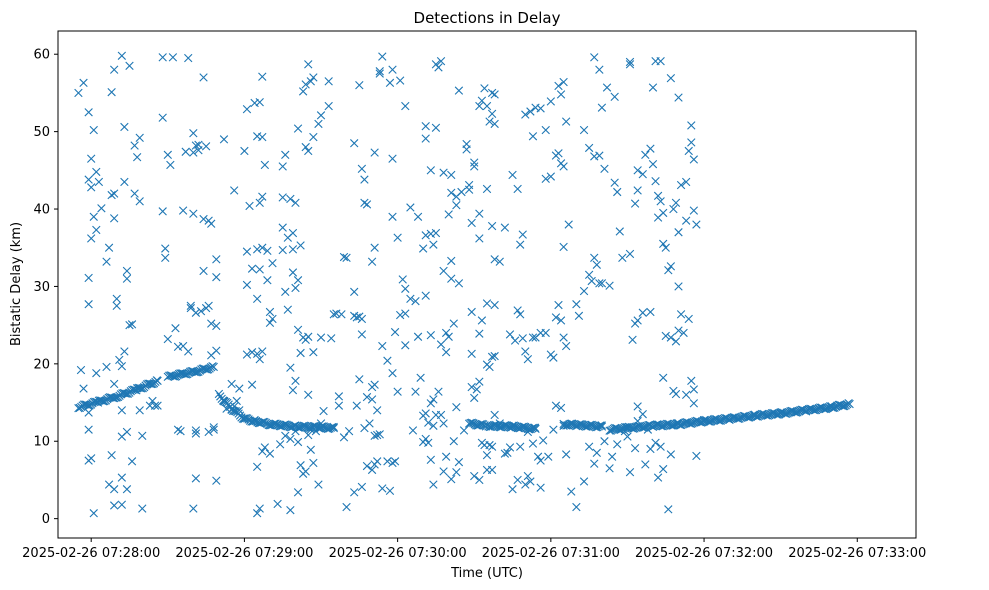 The width and height of the screenshot is (989, 590). I want to click on chart-title: Detections in Delay, so click(487, 18).